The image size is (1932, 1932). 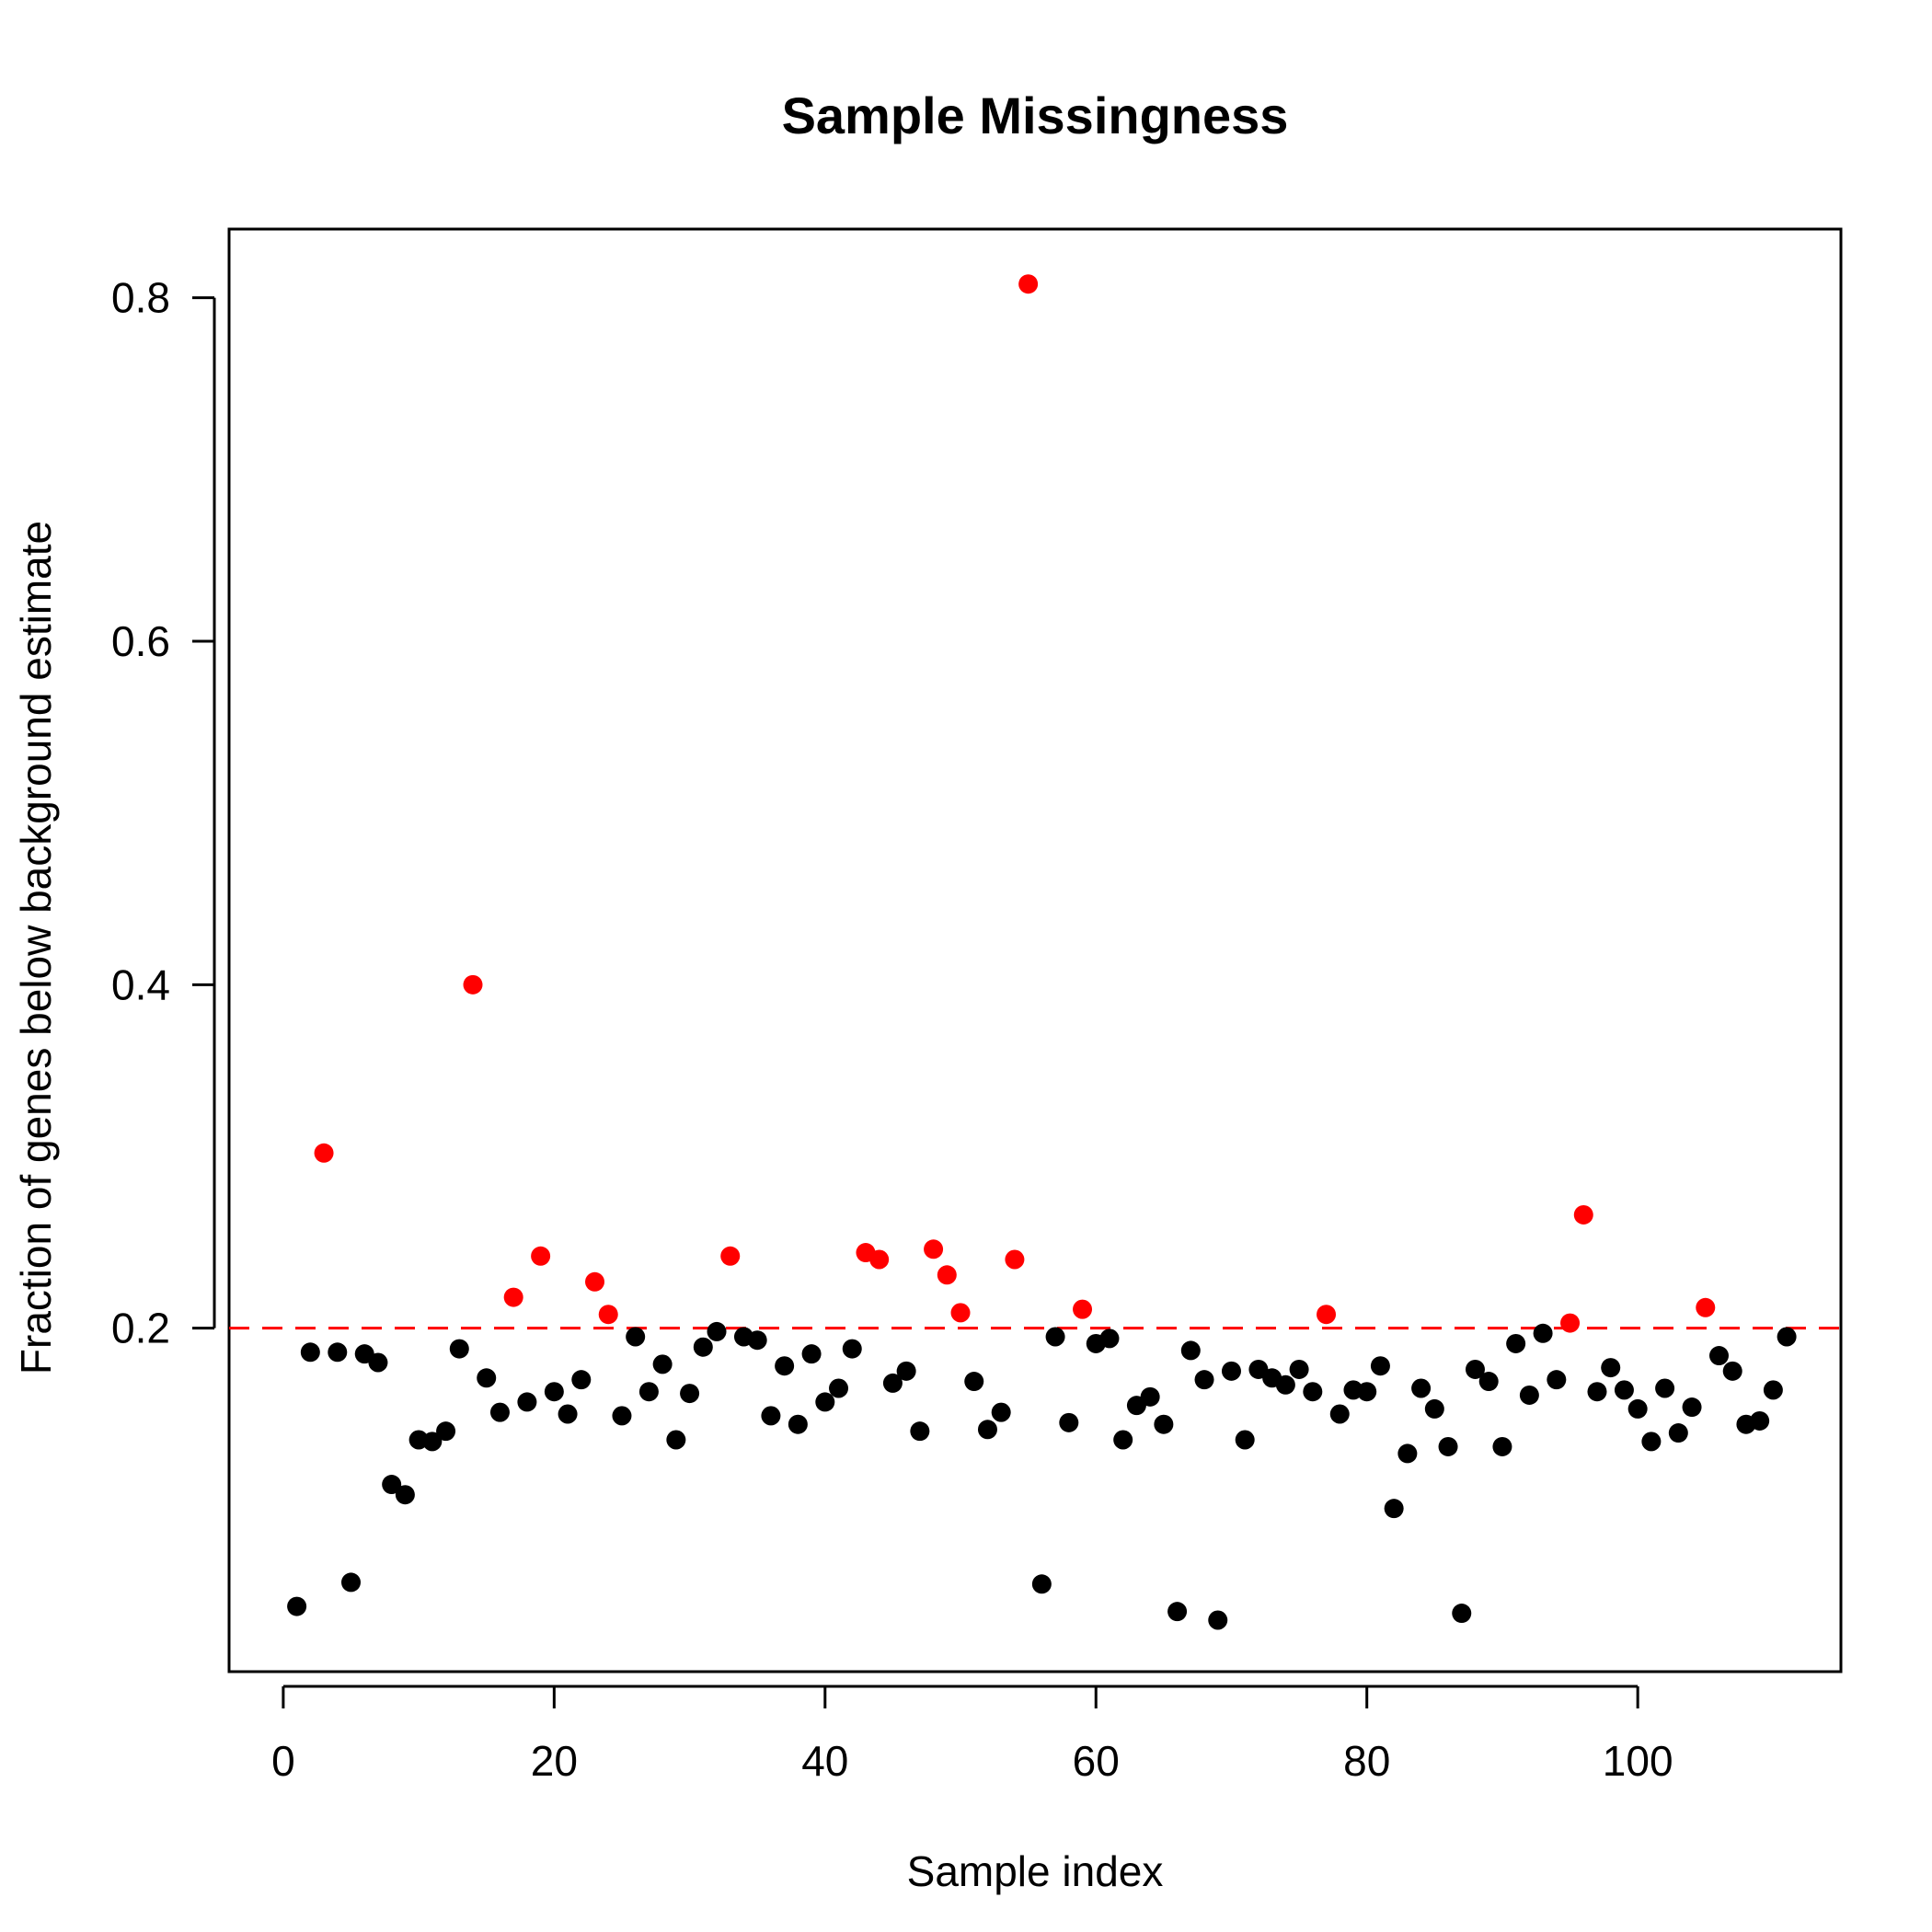 I want to click on y-axis: 0.2 0.4 0.6 0.8, so click(x=163, y=813).